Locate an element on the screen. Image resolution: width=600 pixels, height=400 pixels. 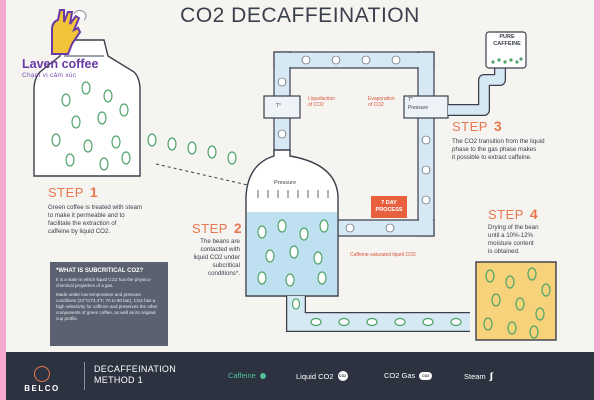
steam-icon: ∫∫∫ is located at coordinates (491, 376).